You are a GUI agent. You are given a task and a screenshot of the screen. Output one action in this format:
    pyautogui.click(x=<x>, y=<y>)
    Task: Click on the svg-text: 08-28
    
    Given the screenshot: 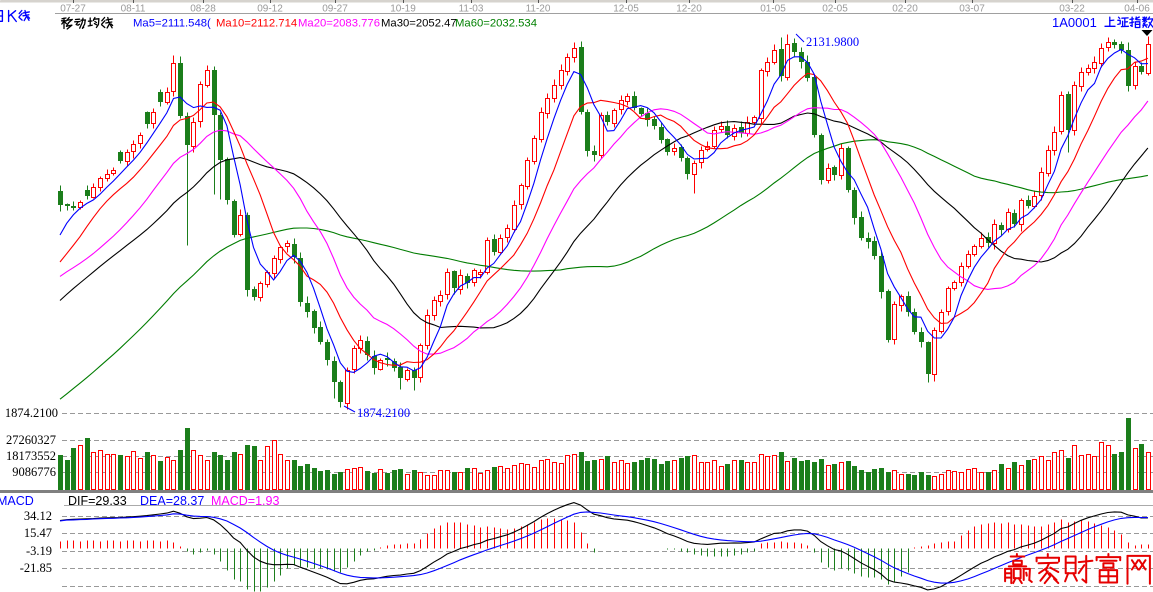 What is the action you would take?
    pyautogui.click(x=203, y=9)
    